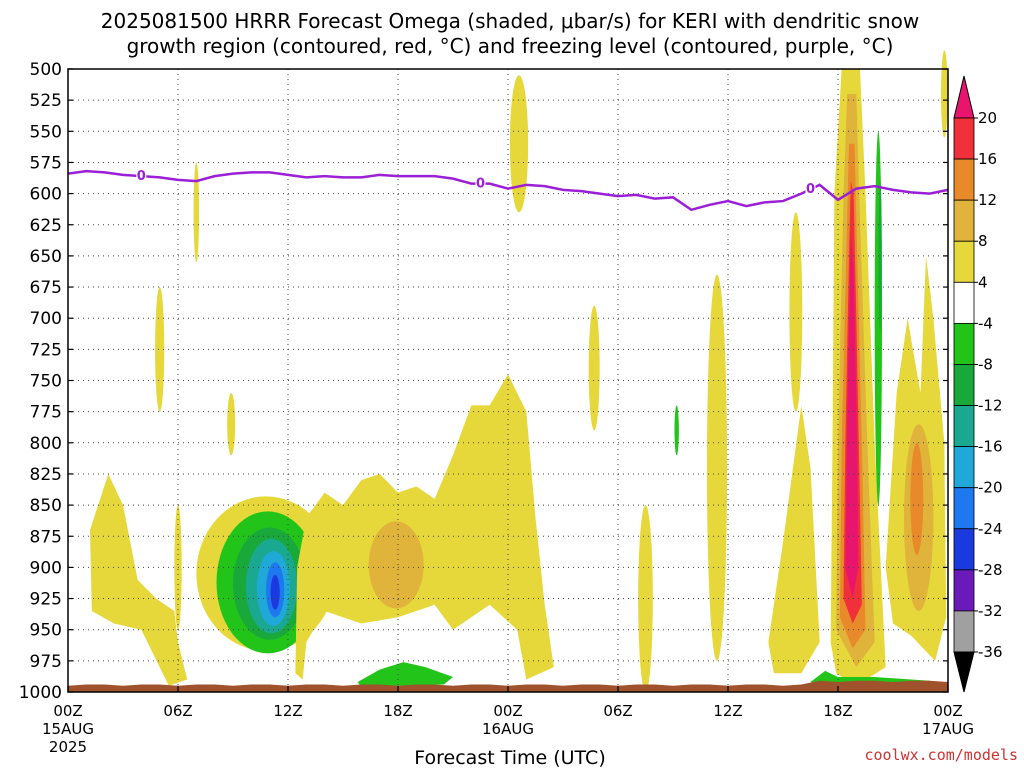 This screenshot has width=1024, height=768. What do you see at coordinates (987, 159) in the screenshot?
I see `colorbar-label: 16` at bounding box center [987, 159].